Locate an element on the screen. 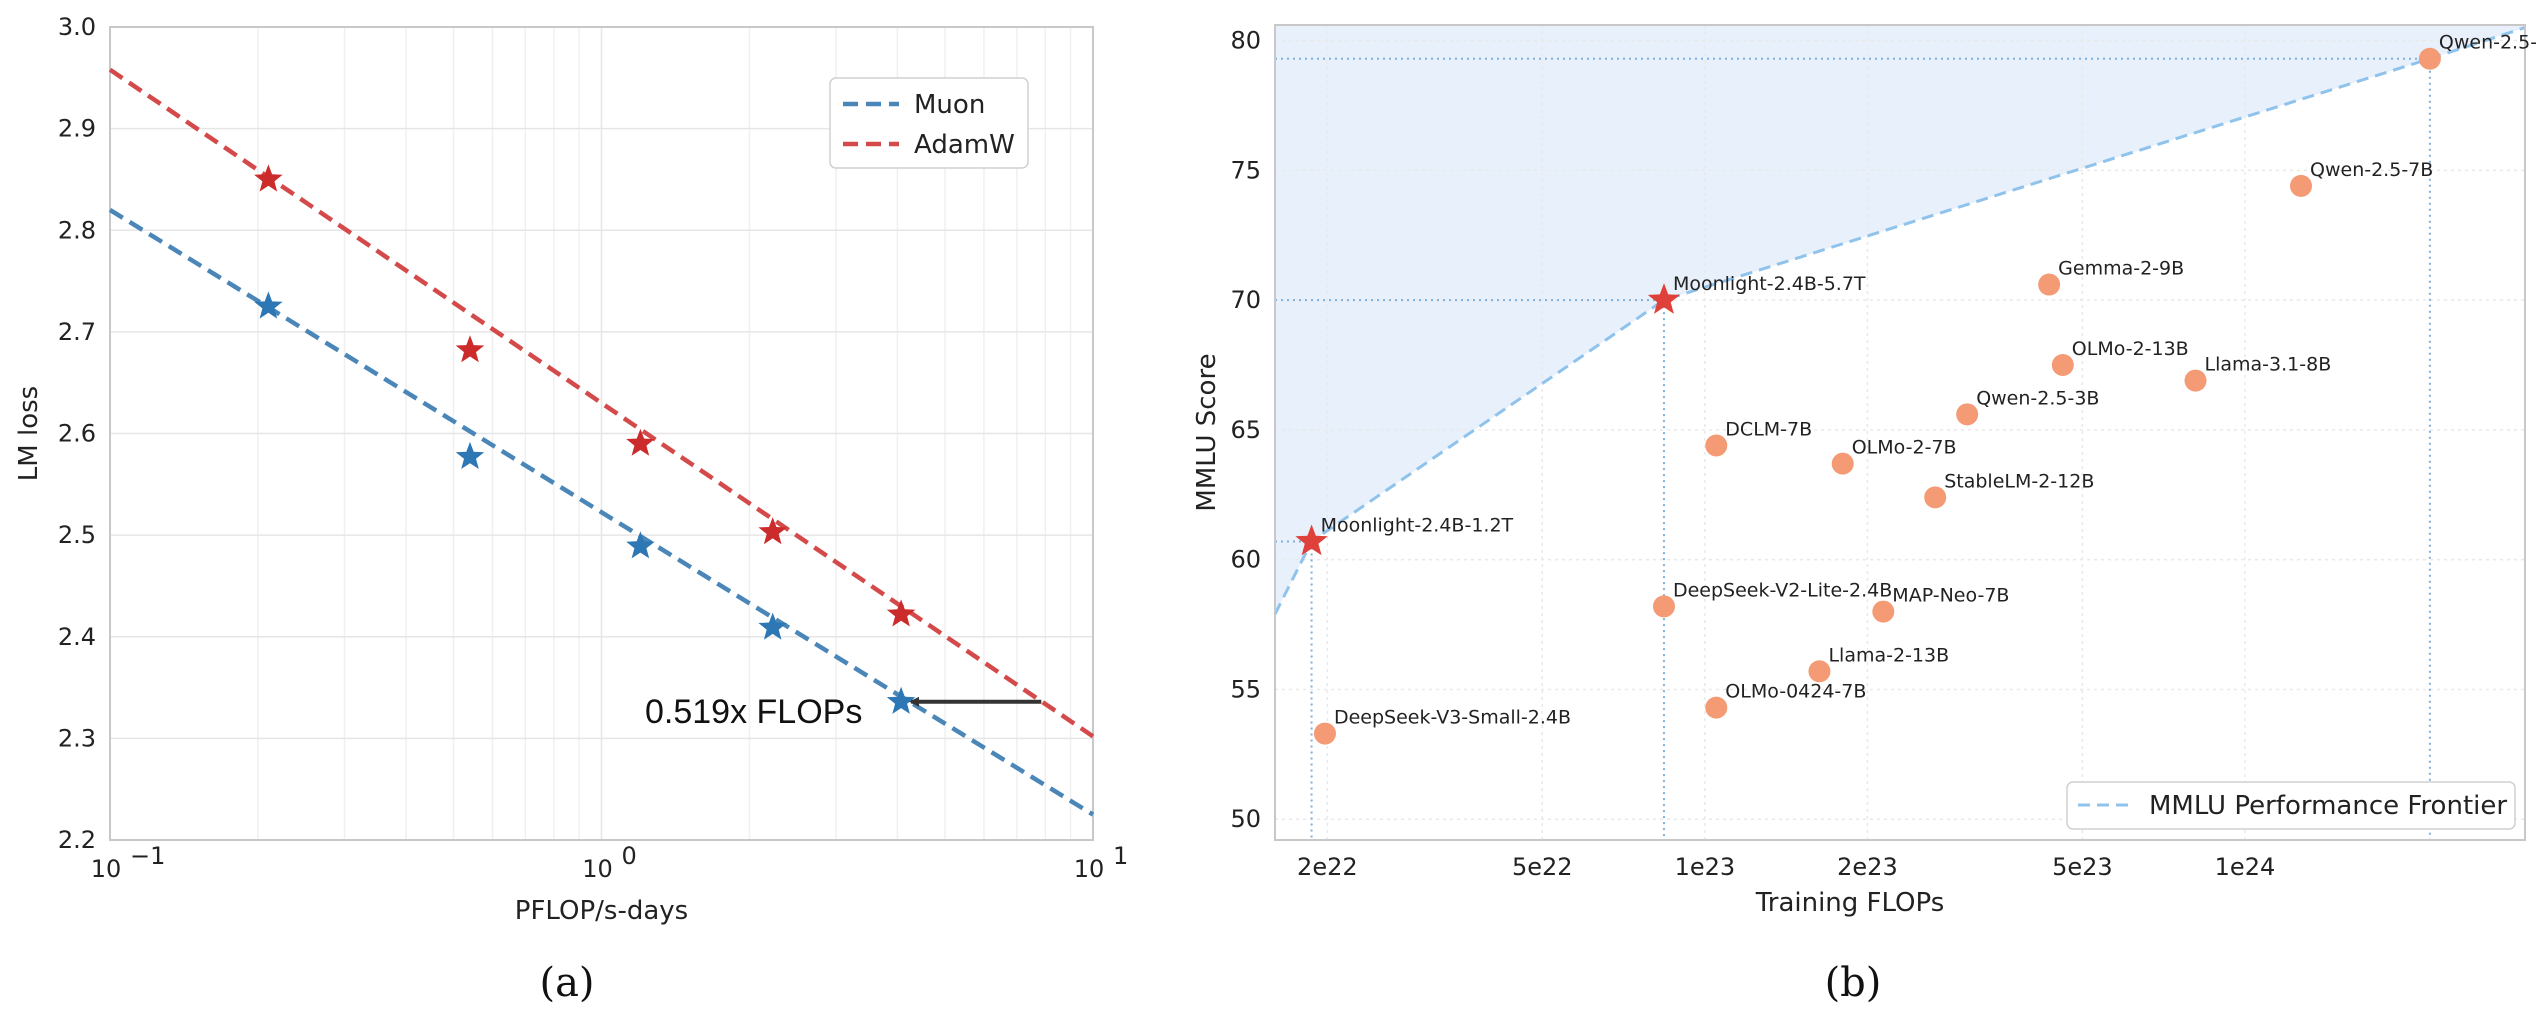 The width and height of the screenshot is (2536, 1016). y-tick-label-a: 3.0 is located at coordinates (77, 27).